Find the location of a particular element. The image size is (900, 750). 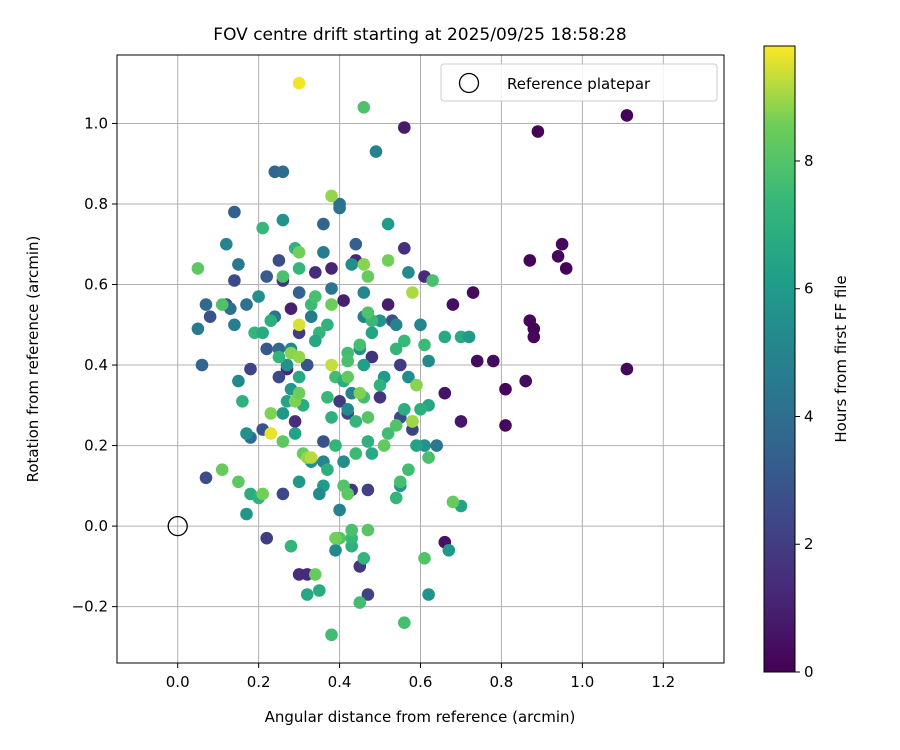

x-axis-ticks: 0.0 0.2 0.4 0.6 0.8 1.0 1.2 is located at coordinates (420, 677).